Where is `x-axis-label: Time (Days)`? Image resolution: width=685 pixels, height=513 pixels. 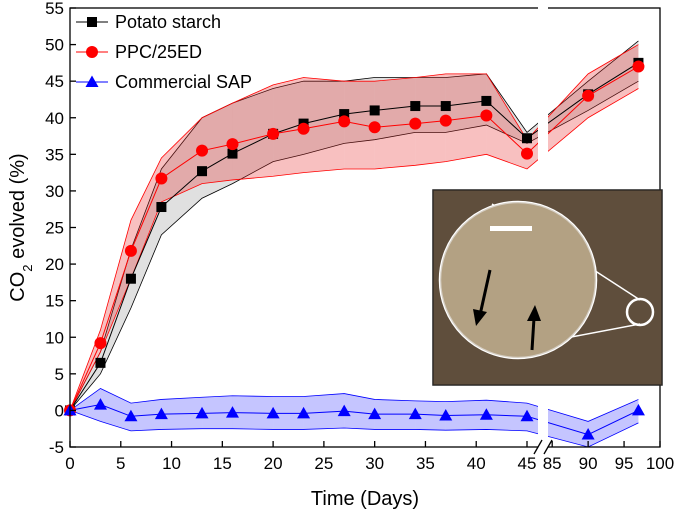 x-axis-label: Time (Days) is located at coordinates (365, 499).